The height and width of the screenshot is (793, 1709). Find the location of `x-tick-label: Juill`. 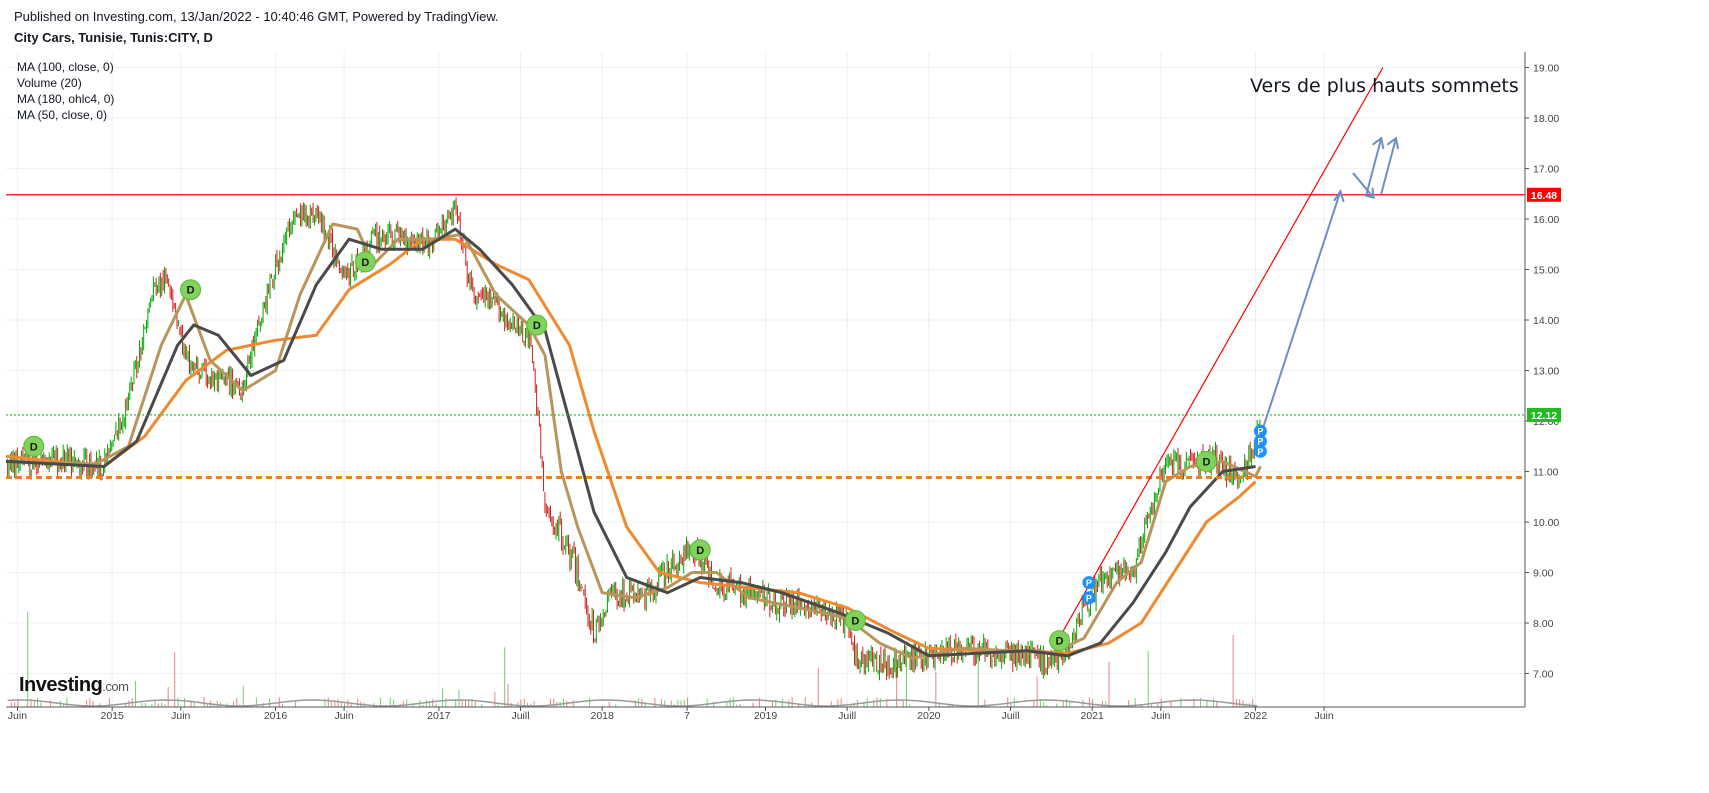

x-tick-label: Juill is located at coordinates (1010, 716).